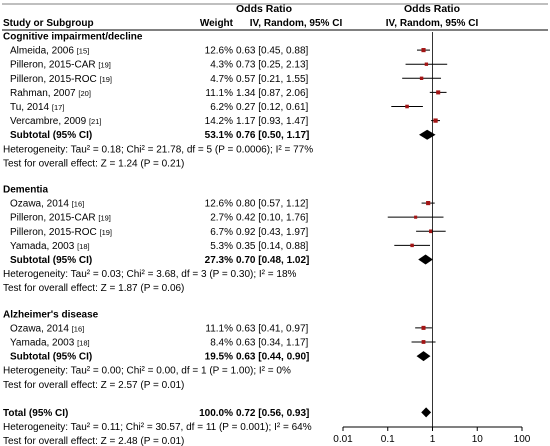 The image size is (550, 446). Describe the element at coordinates (221, 107) in the screenshot. I see `study-weight: 6.2%` at that location.